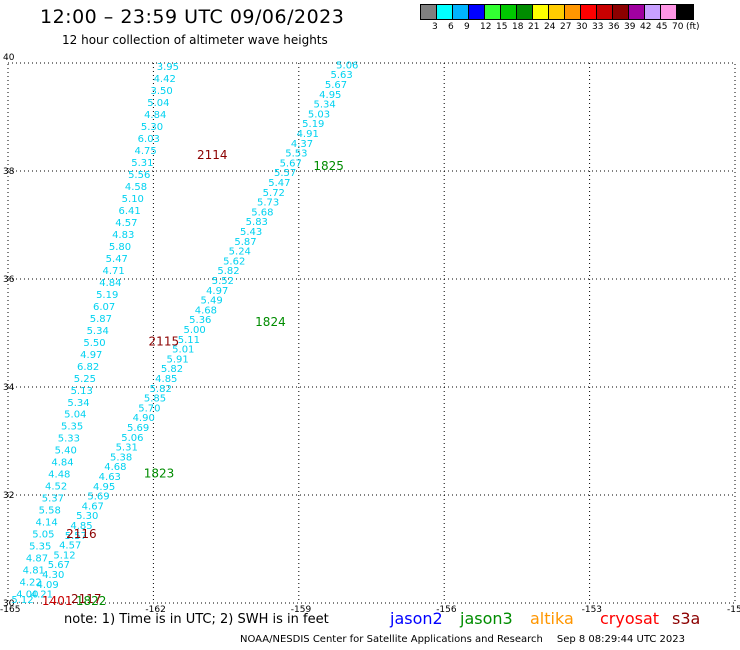 This screenshot has width=740, height=650. Describe the element at coordinates (158, 103) in the screenshot. I see `wave-height-value: 5.04` at that location.